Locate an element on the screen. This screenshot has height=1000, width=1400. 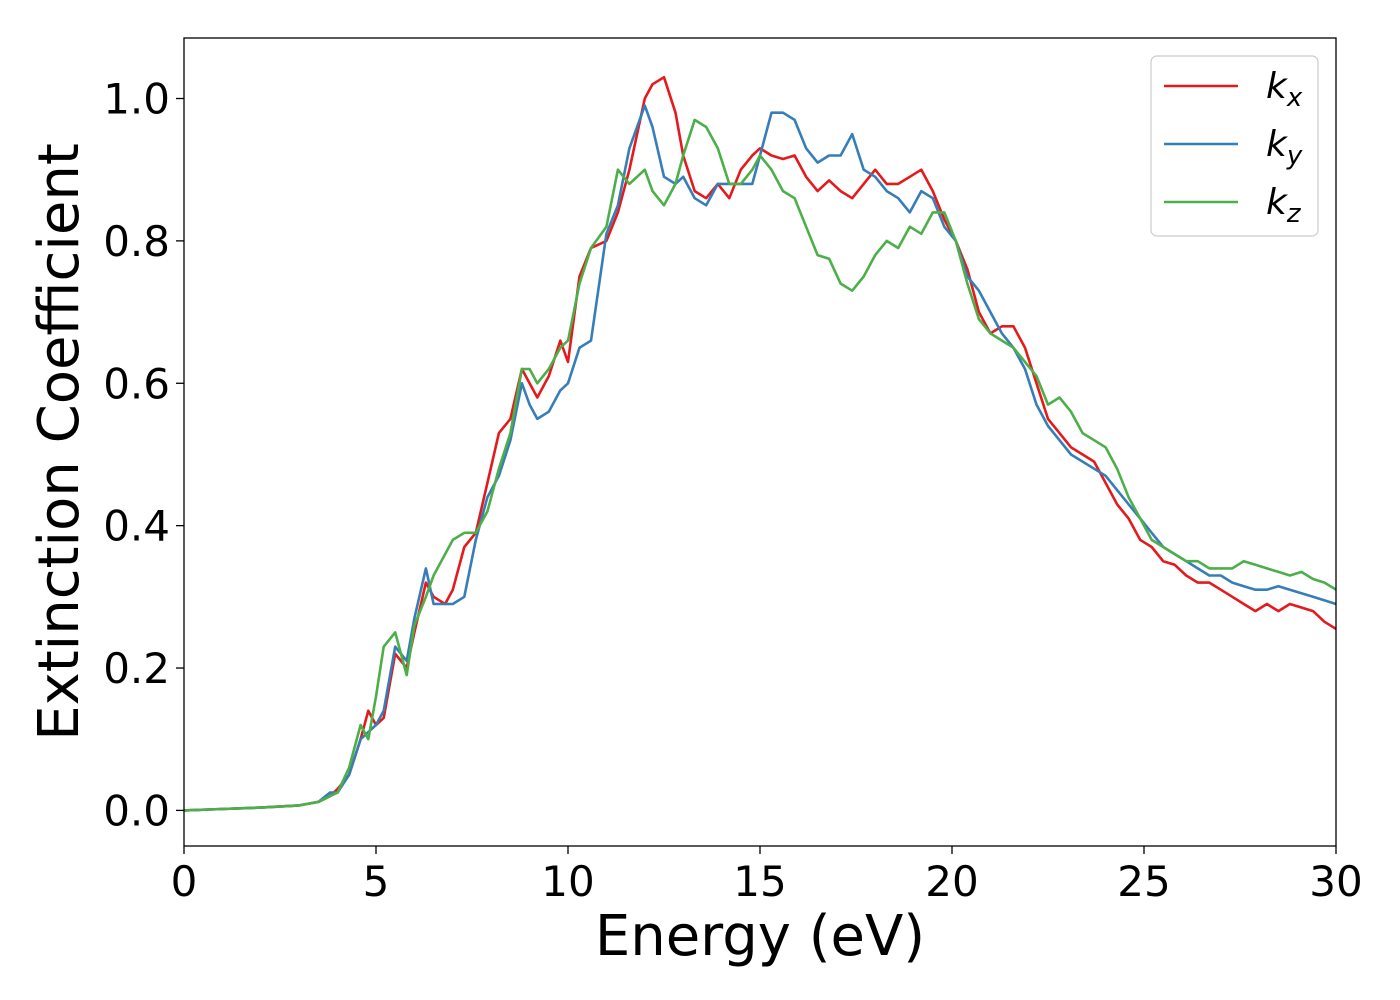
y-tick-label: 0.4 is located at coordinates (136, 526).